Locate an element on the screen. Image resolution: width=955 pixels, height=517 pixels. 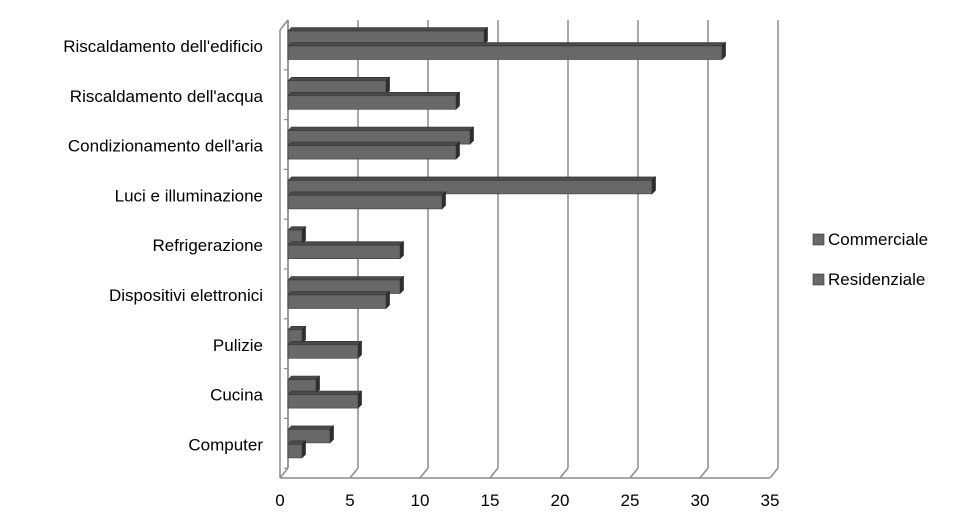
legend-item: Residenziale is located at coordinates (868, 279).